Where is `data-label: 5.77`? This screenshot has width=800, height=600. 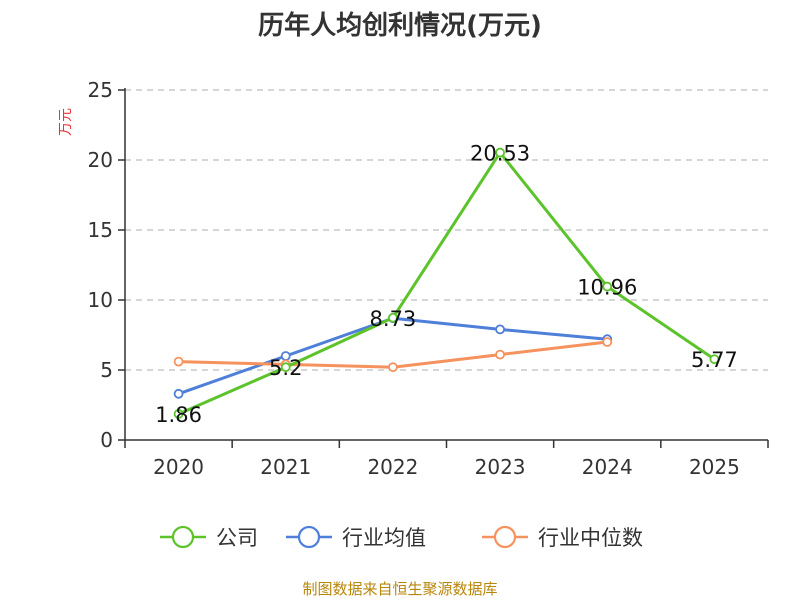
data-label: 5.77 is located at coordinates (714, 360).